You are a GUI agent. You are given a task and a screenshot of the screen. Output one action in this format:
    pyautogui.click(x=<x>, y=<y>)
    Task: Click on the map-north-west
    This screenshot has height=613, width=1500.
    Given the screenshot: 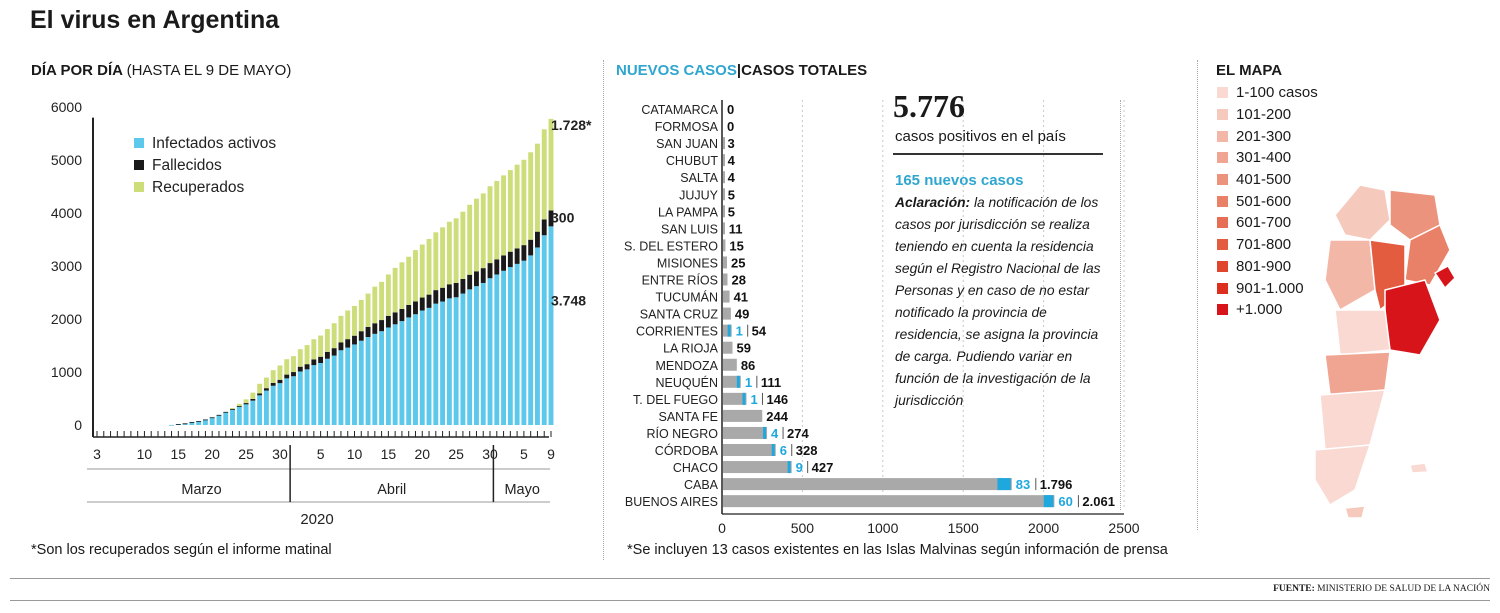 What is the action you would take?
    pyautogui.click(x=1362, y=212)
    